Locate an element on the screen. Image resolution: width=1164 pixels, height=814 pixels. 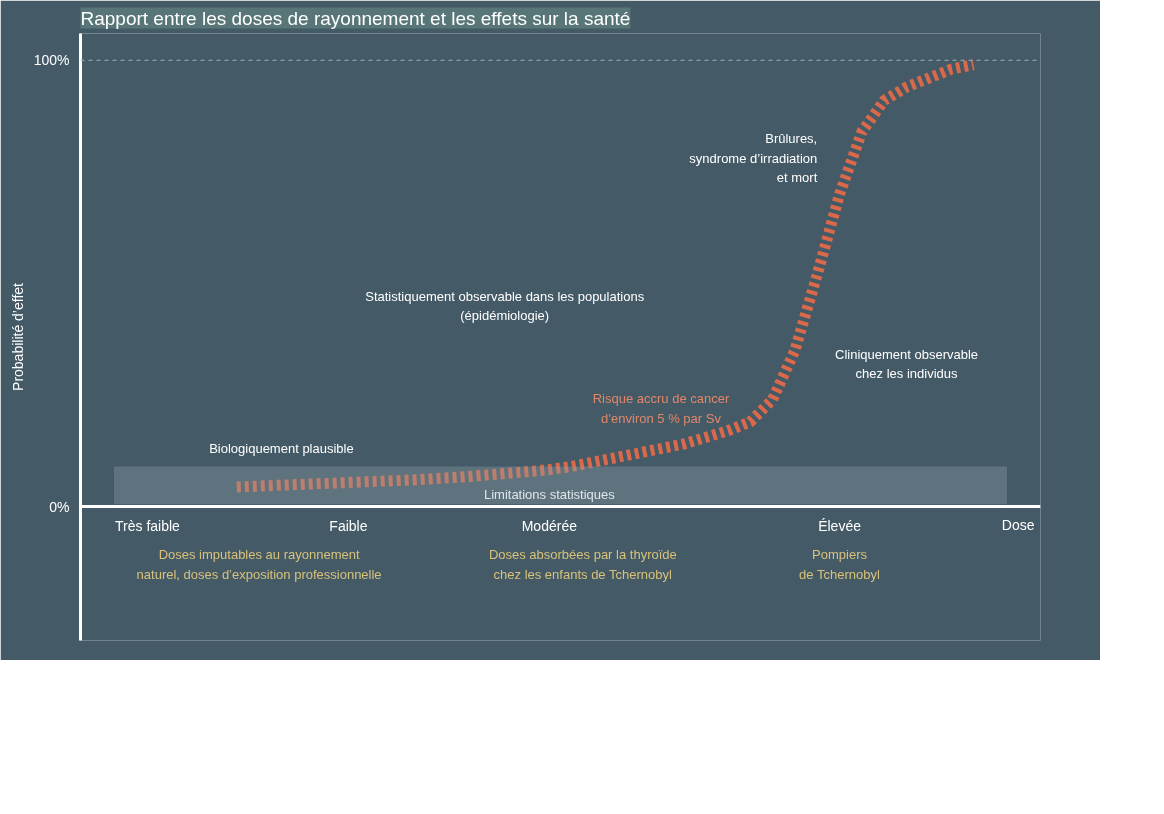
annotation: Cliniquement observable chez les individus is located at coordinates (907, 364).